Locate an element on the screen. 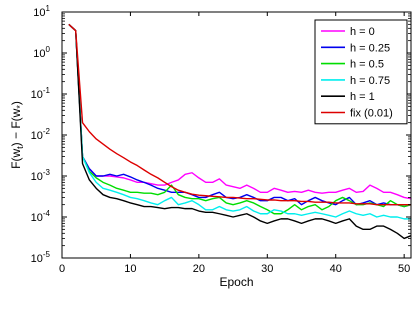 This screenshot has height=320, width=419. y-axis-label: F(wt) − F(w*) is located at coordinates (17, 135).